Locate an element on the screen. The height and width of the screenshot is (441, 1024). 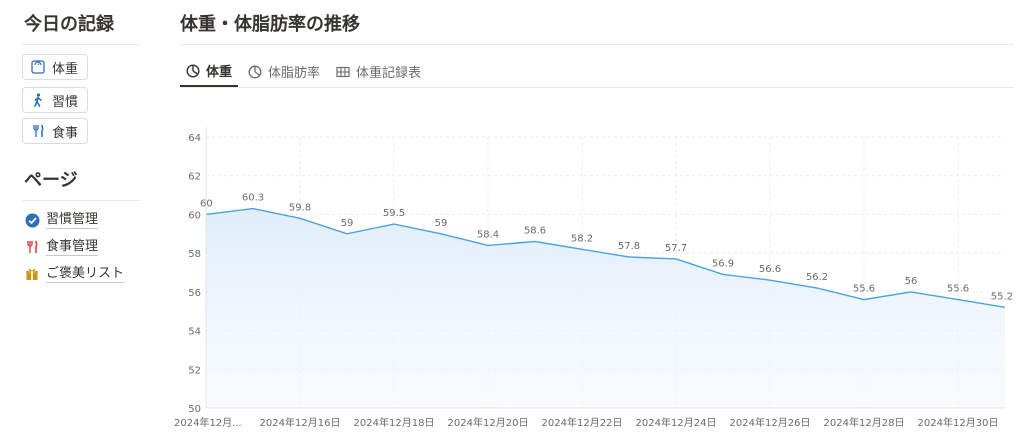
y-tick-label: 56 is located at coordinates (194, 293).